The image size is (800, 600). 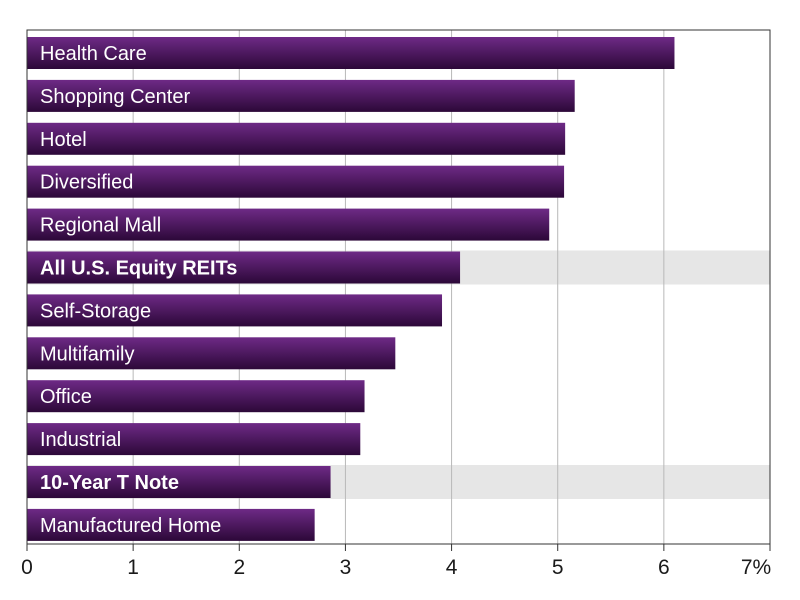 What do you see at coordinates (109, 483) in the screenshot?
I see `bar-label: 10-Year T Note` at bounding box center [109, 483].